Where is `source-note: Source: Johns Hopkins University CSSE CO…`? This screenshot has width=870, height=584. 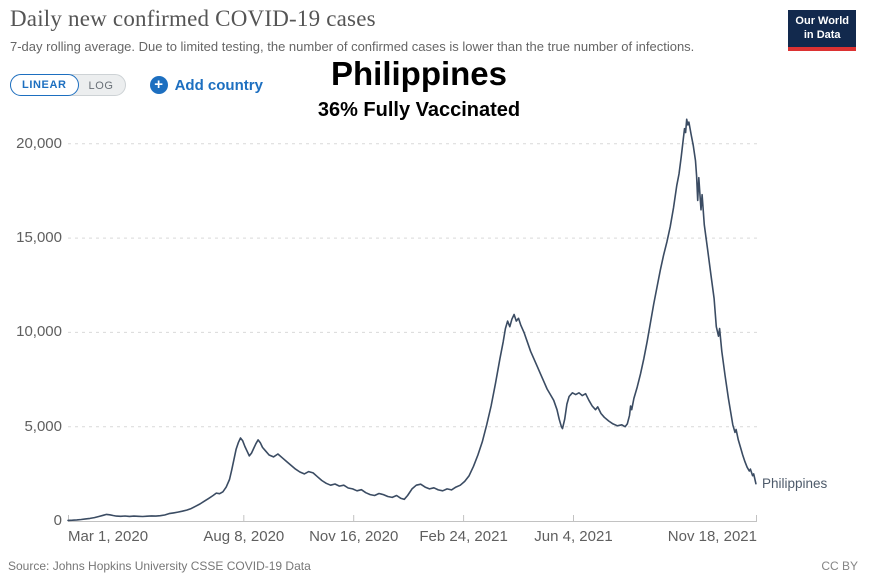 source-note: Source: Johns Hopkins University CSSE CO… is located at coordinates (159, 566).